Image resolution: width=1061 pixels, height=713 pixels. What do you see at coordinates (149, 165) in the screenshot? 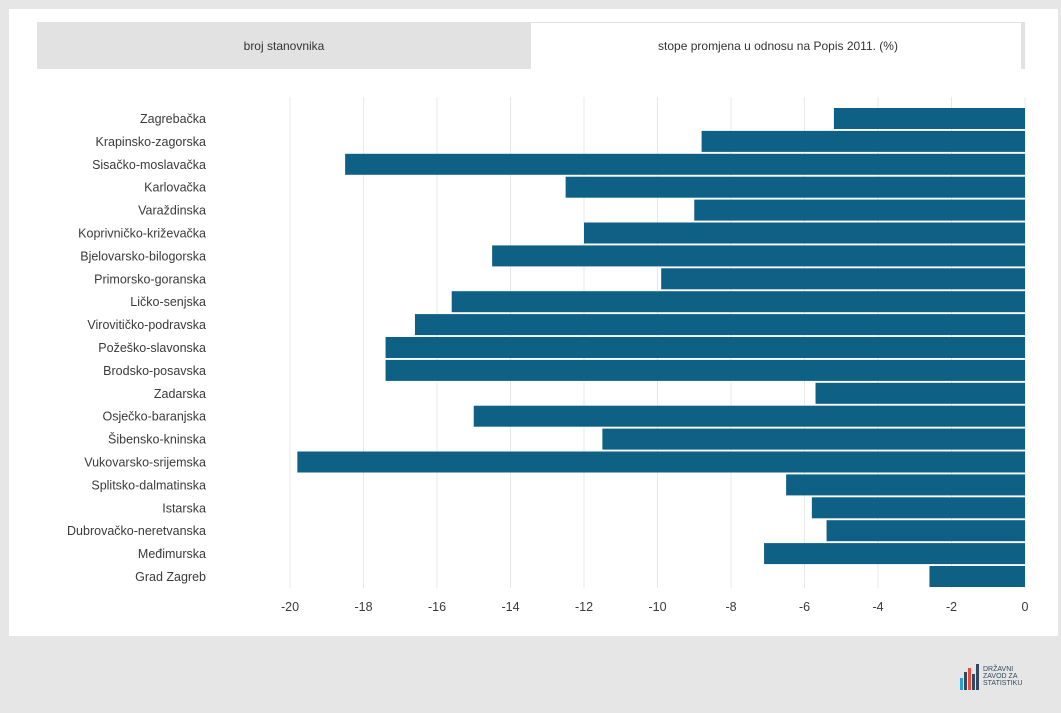
I see `category-label: Sisačko-moslavačka` at bounding box center [149, 165].